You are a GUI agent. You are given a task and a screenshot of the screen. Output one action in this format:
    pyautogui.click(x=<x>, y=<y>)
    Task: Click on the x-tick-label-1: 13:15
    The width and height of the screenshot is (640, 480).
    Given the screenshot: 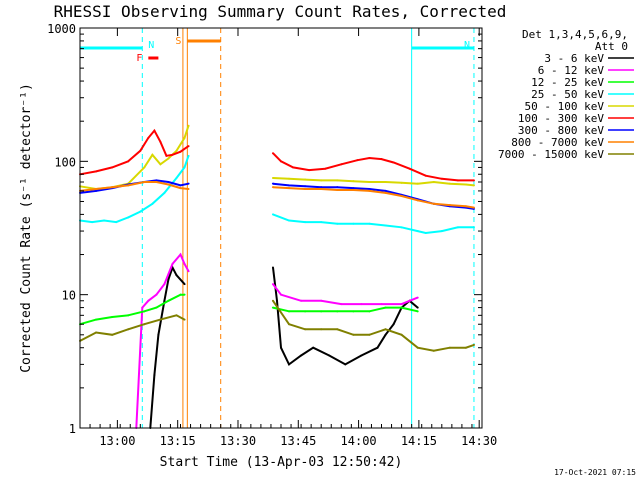 What is the action you would take?
    pyautogui.click(x=178, y=441)
    